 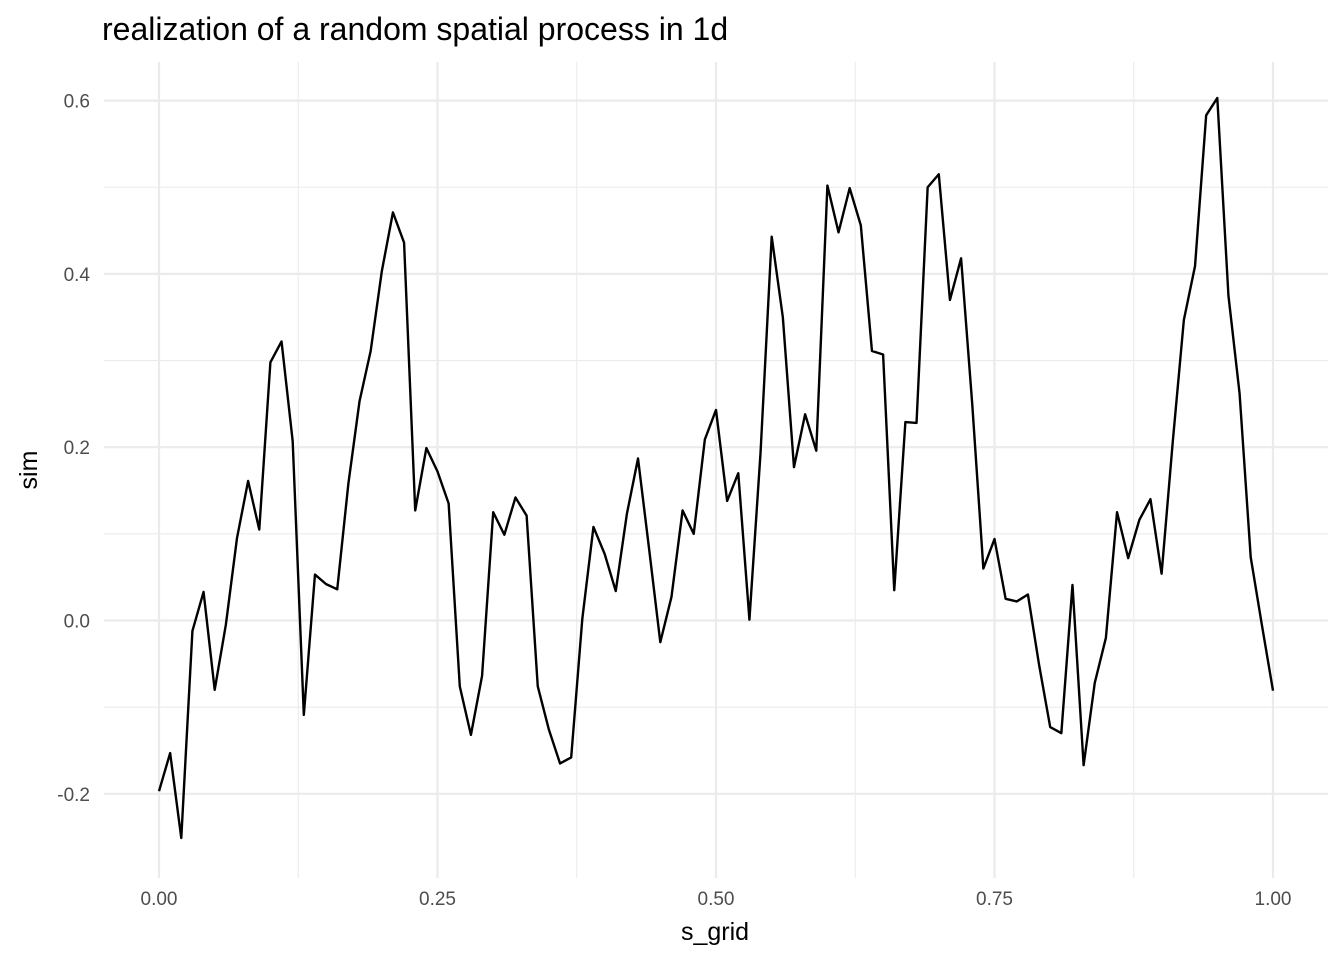 I want to click on x-tick-label: 0.50, so click(x=716, y=899).